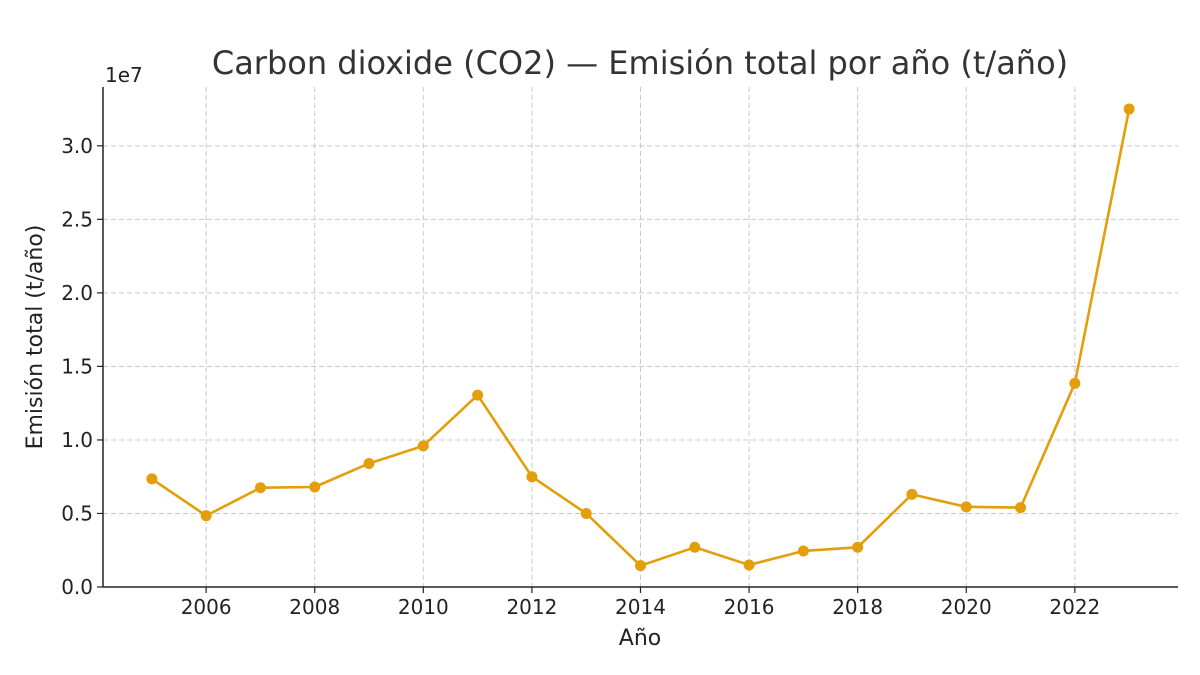 The image size is (1200, 675). What do you see at coordinates (966, 607) in the screenshot?
I see `x-tick-label: 2020` at bounding box center [966, 607].